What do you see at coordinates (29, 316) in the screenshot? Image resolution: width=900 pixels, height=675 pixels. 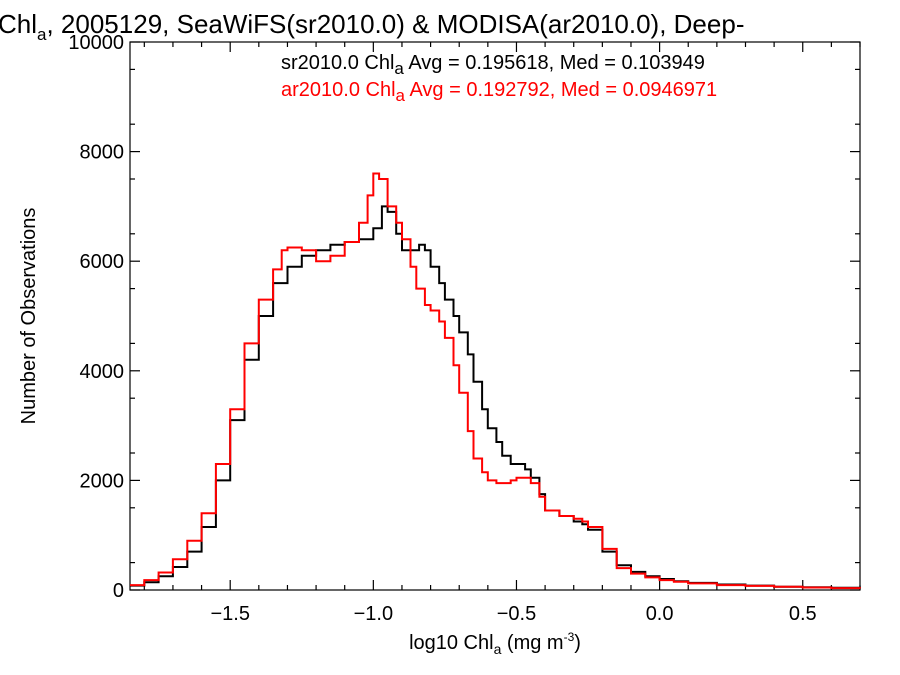 I see `y-axis-label: Number of Observations` at bounding box center [29, 316].